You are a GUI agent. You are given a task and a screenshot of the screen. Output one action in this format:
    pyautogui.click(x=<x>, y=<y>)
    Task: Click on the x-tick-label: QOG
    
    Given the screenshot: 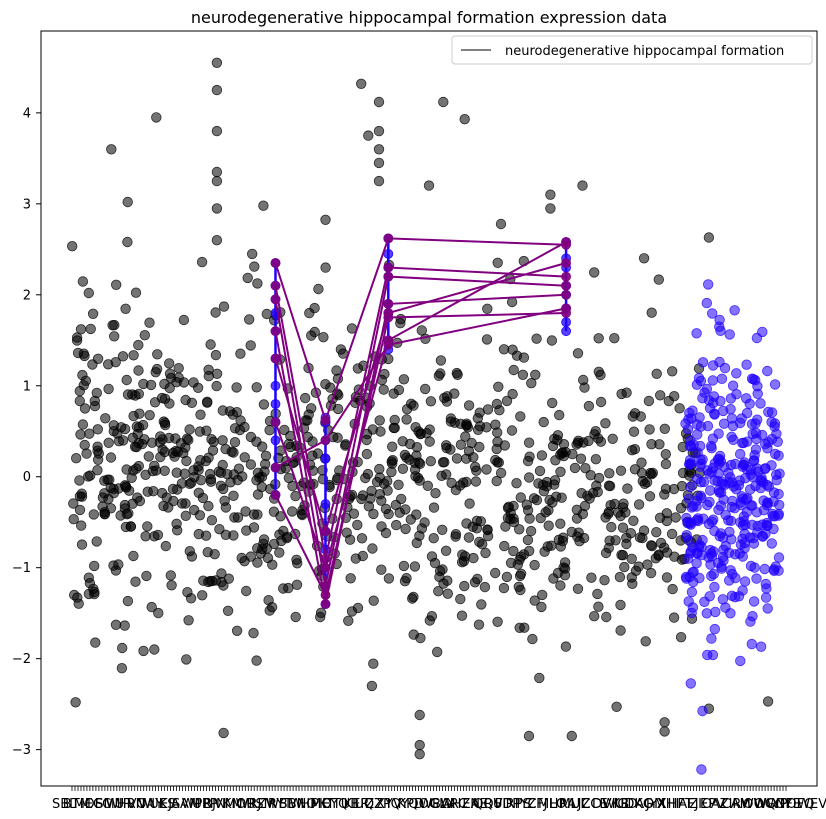 What is the action you would take?
    pyautogui.click(x=423, y=804)
    